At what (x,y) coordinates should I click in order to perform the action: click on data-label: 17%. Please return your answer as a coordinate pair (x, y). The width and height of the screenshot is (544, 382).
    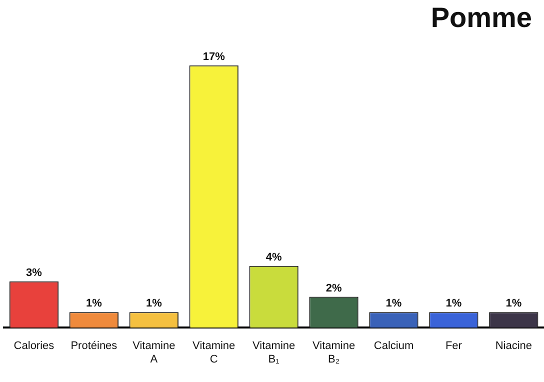
    Looking at the image, I should click on (214, 56).